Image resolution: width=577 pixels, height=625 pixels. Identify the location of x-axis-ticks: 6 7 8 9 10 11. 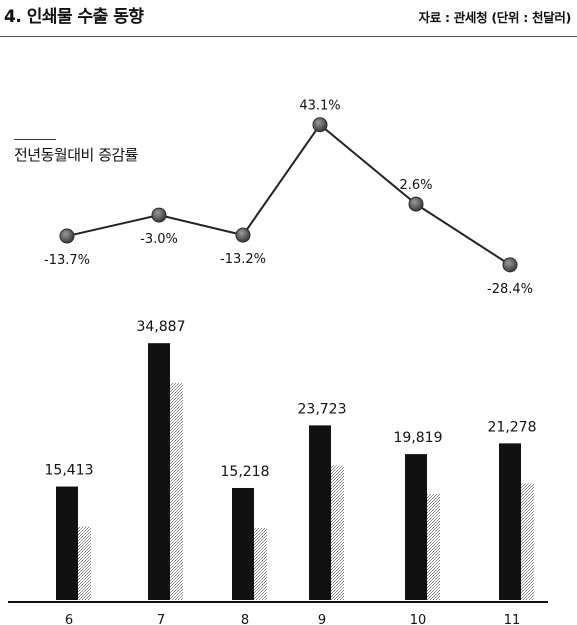
(292, 619).